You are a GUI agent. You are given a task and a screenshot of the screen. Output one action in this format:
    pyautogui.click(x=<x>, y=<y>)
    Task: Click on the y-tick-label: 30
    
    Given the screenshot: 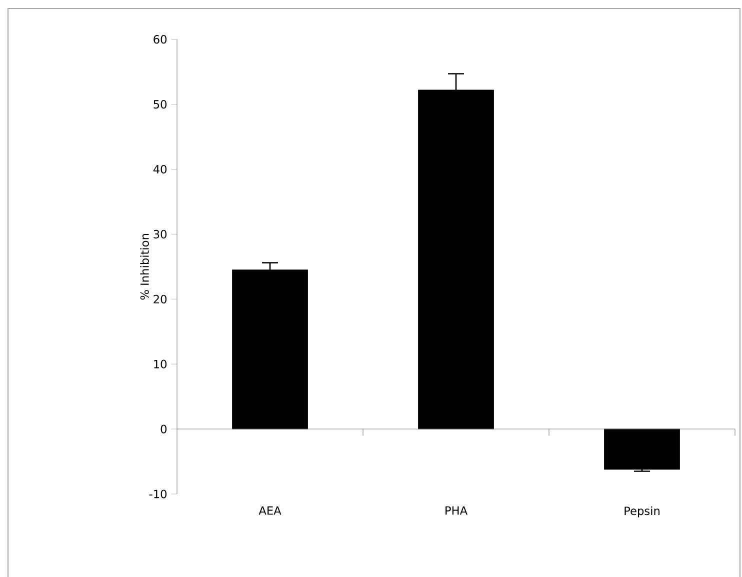 What is the action you would take?
    pyautogui.click(x=160, y=234)
    